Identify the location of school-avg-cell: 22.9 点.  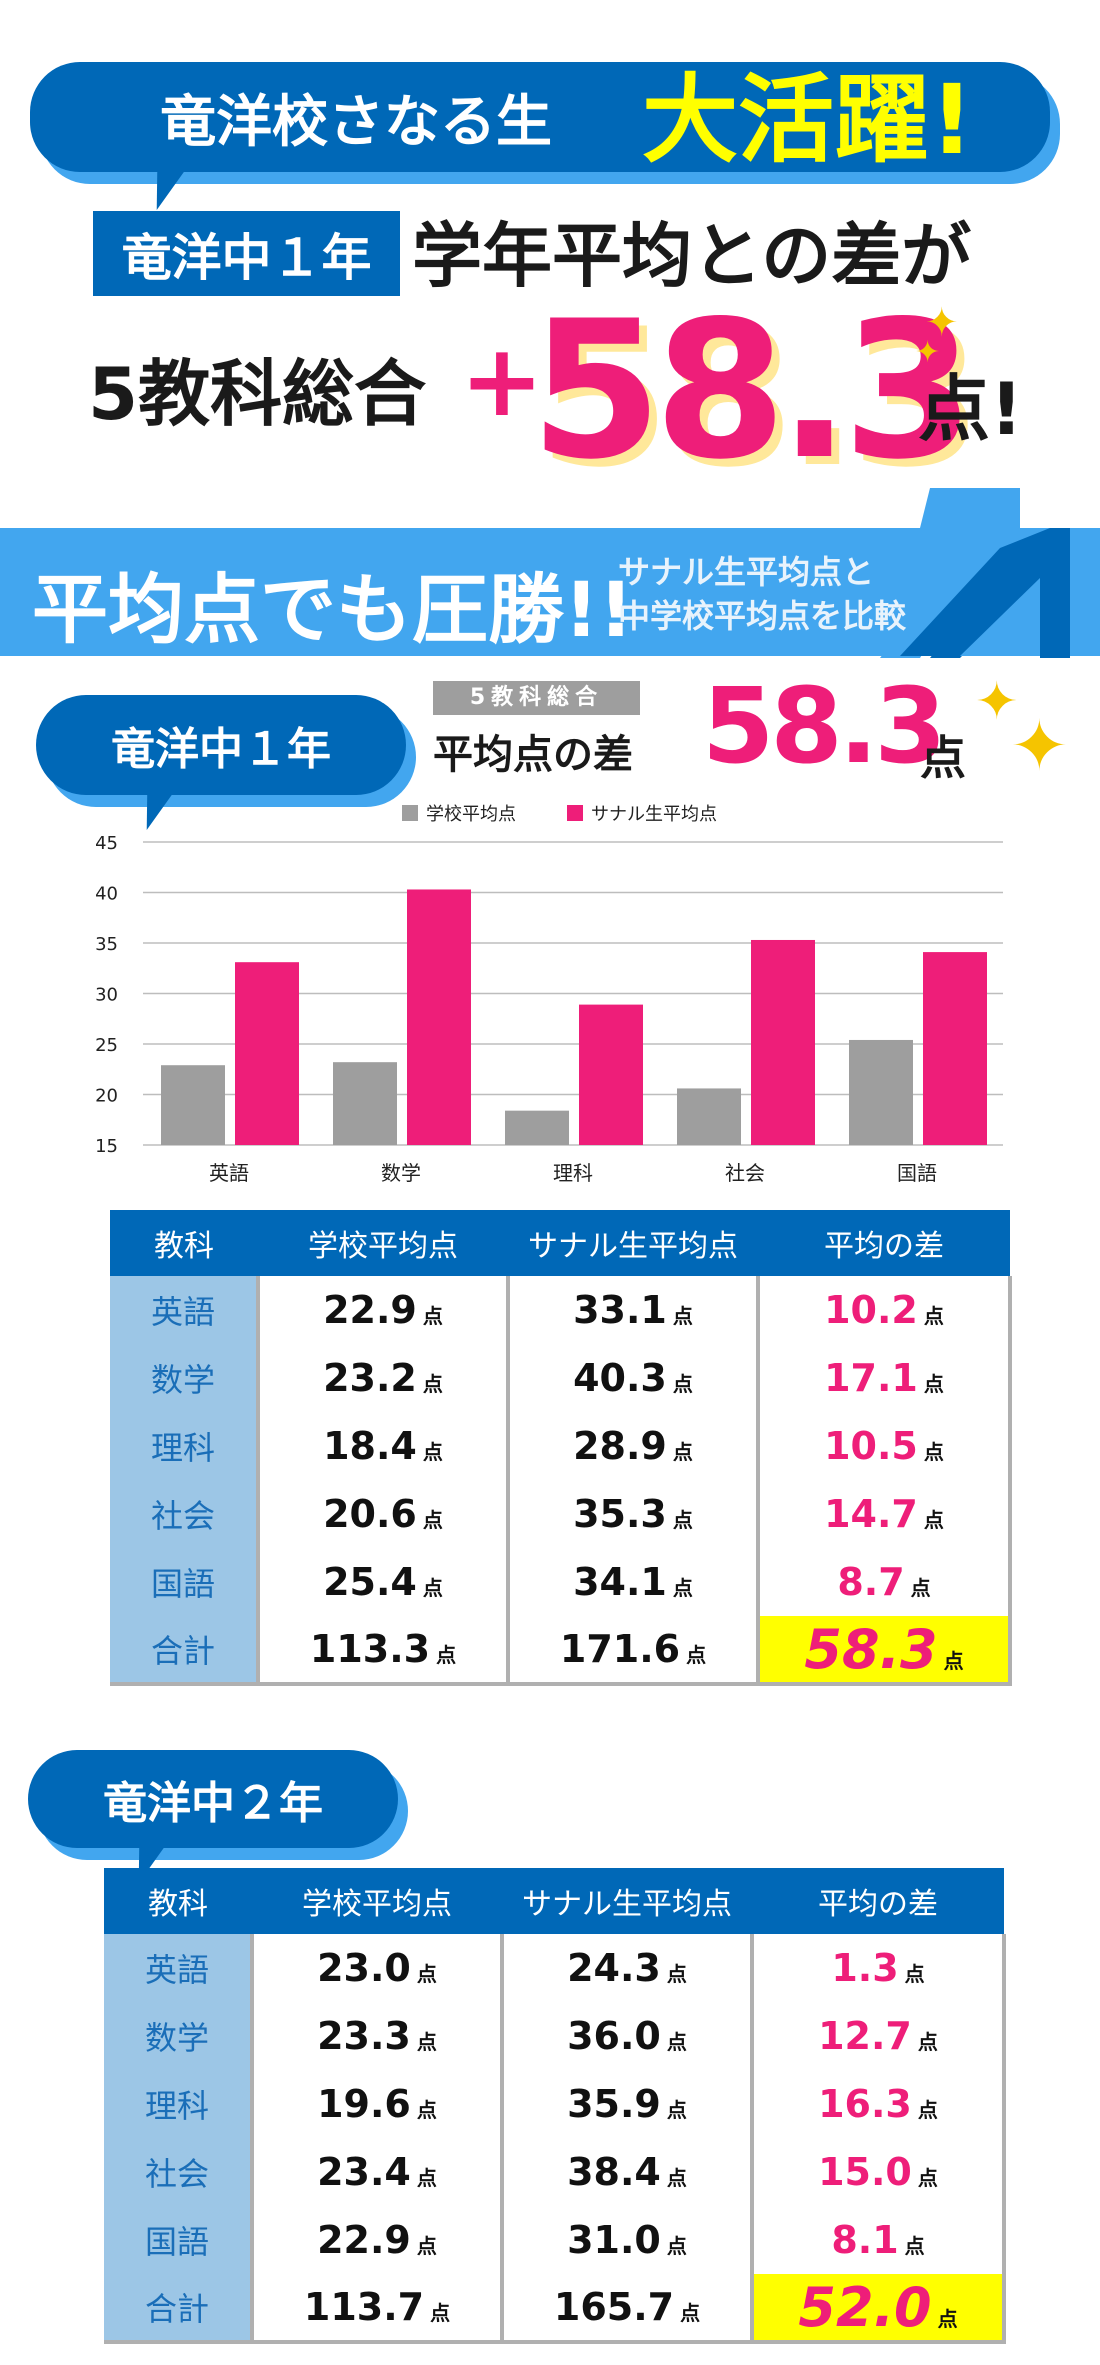
(377, 2240).